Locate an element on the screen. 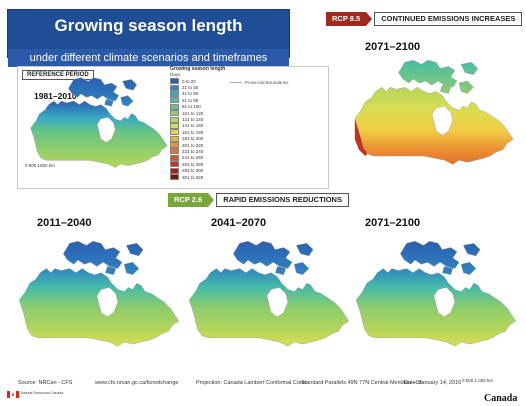  legend-class-label: 61 to 80 is located at coordinates (190, 100).